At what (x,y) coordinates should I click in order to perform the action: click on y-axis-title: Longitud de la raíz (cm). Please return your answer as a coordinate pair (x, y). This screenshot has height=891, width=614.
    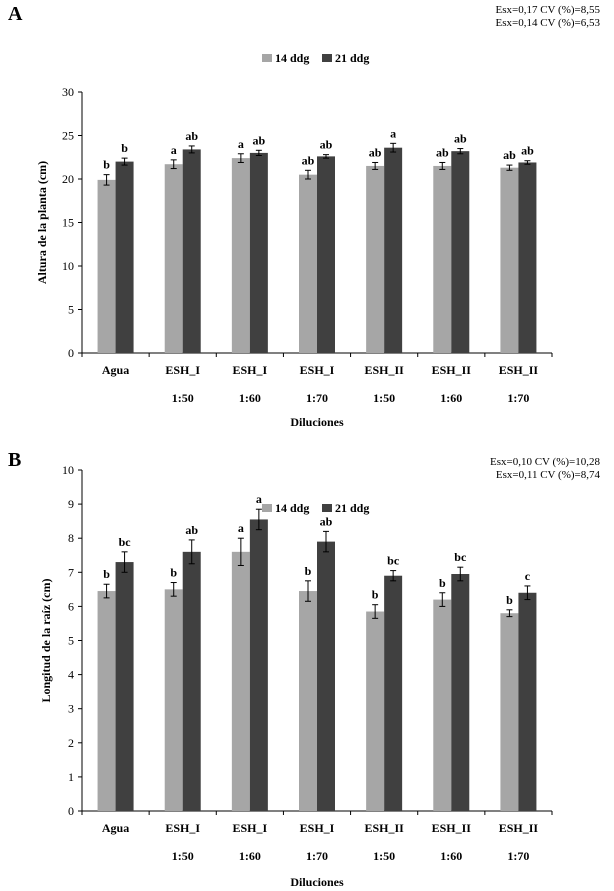
    Looking at the image, I should click on (46, 641).